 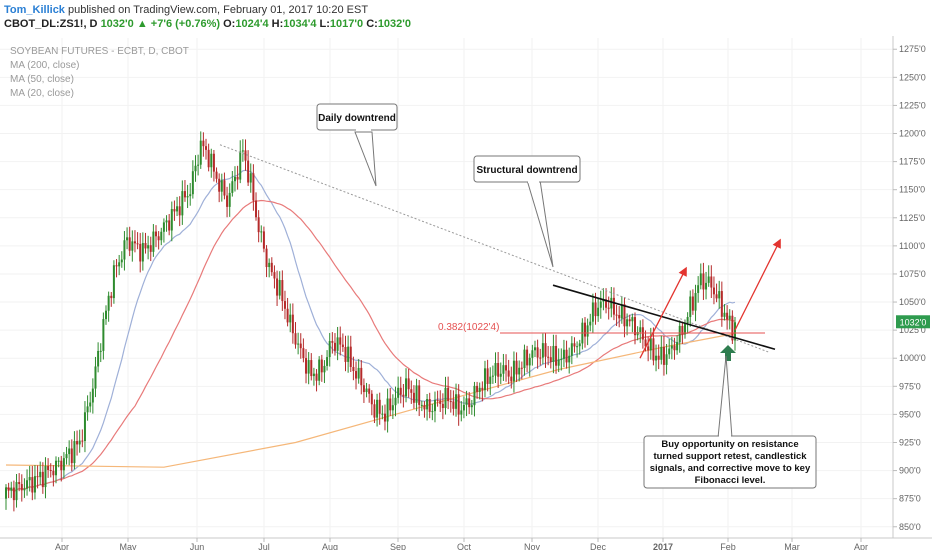 I want to click on author-link: Tom_Killick, so click(x=34, y=10).